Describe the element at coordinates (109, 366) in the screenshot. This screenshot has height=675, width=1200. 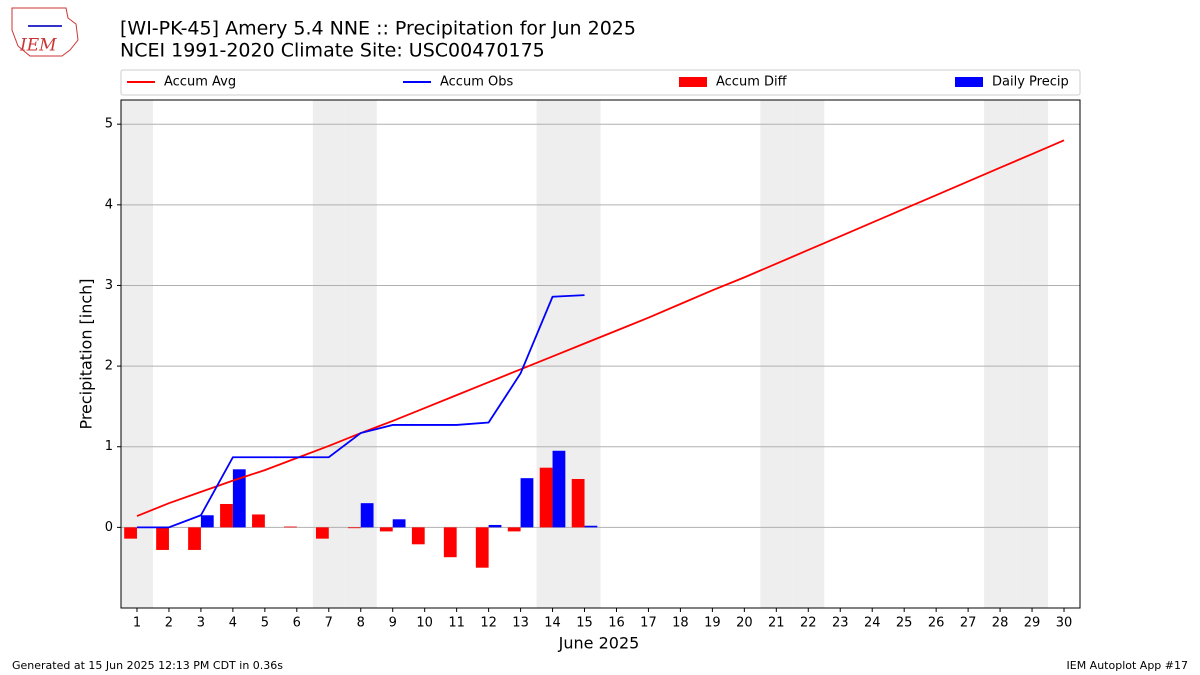
I see `y-tick-label: 2` at that location.